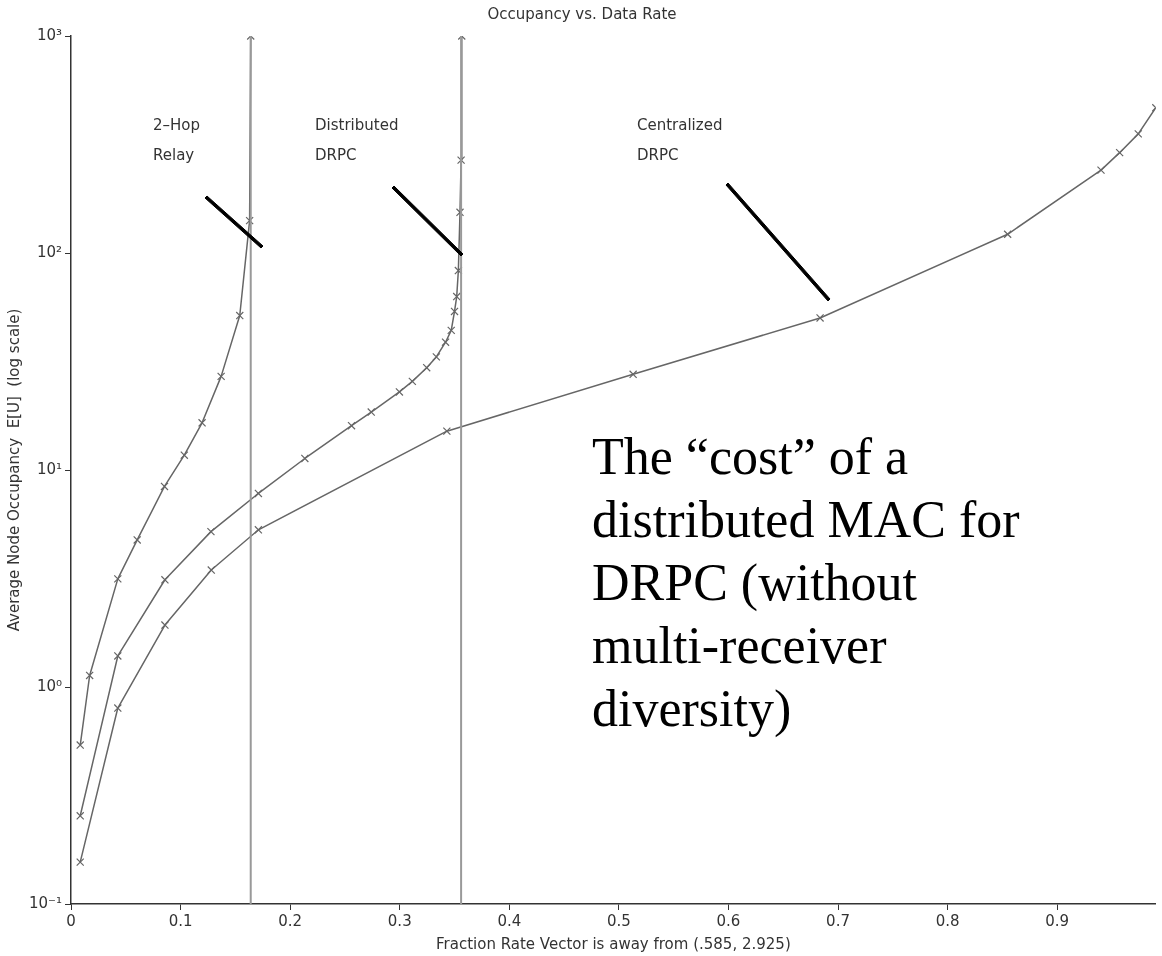  What do you see at coordinates (509, 920) in the screenshot?
I see `x-tick-label: 0.4` at bounding box center [509, 920].